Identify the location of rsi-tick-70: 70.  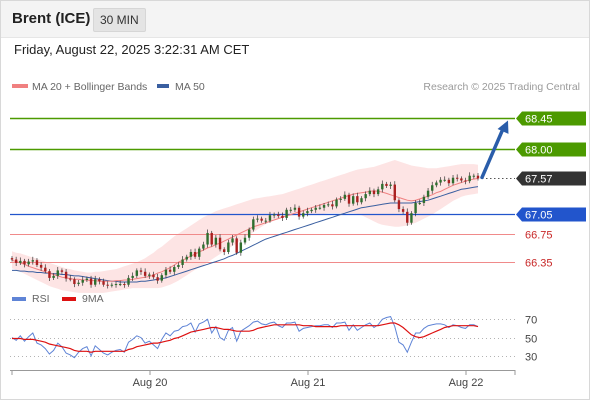
(531, 321).